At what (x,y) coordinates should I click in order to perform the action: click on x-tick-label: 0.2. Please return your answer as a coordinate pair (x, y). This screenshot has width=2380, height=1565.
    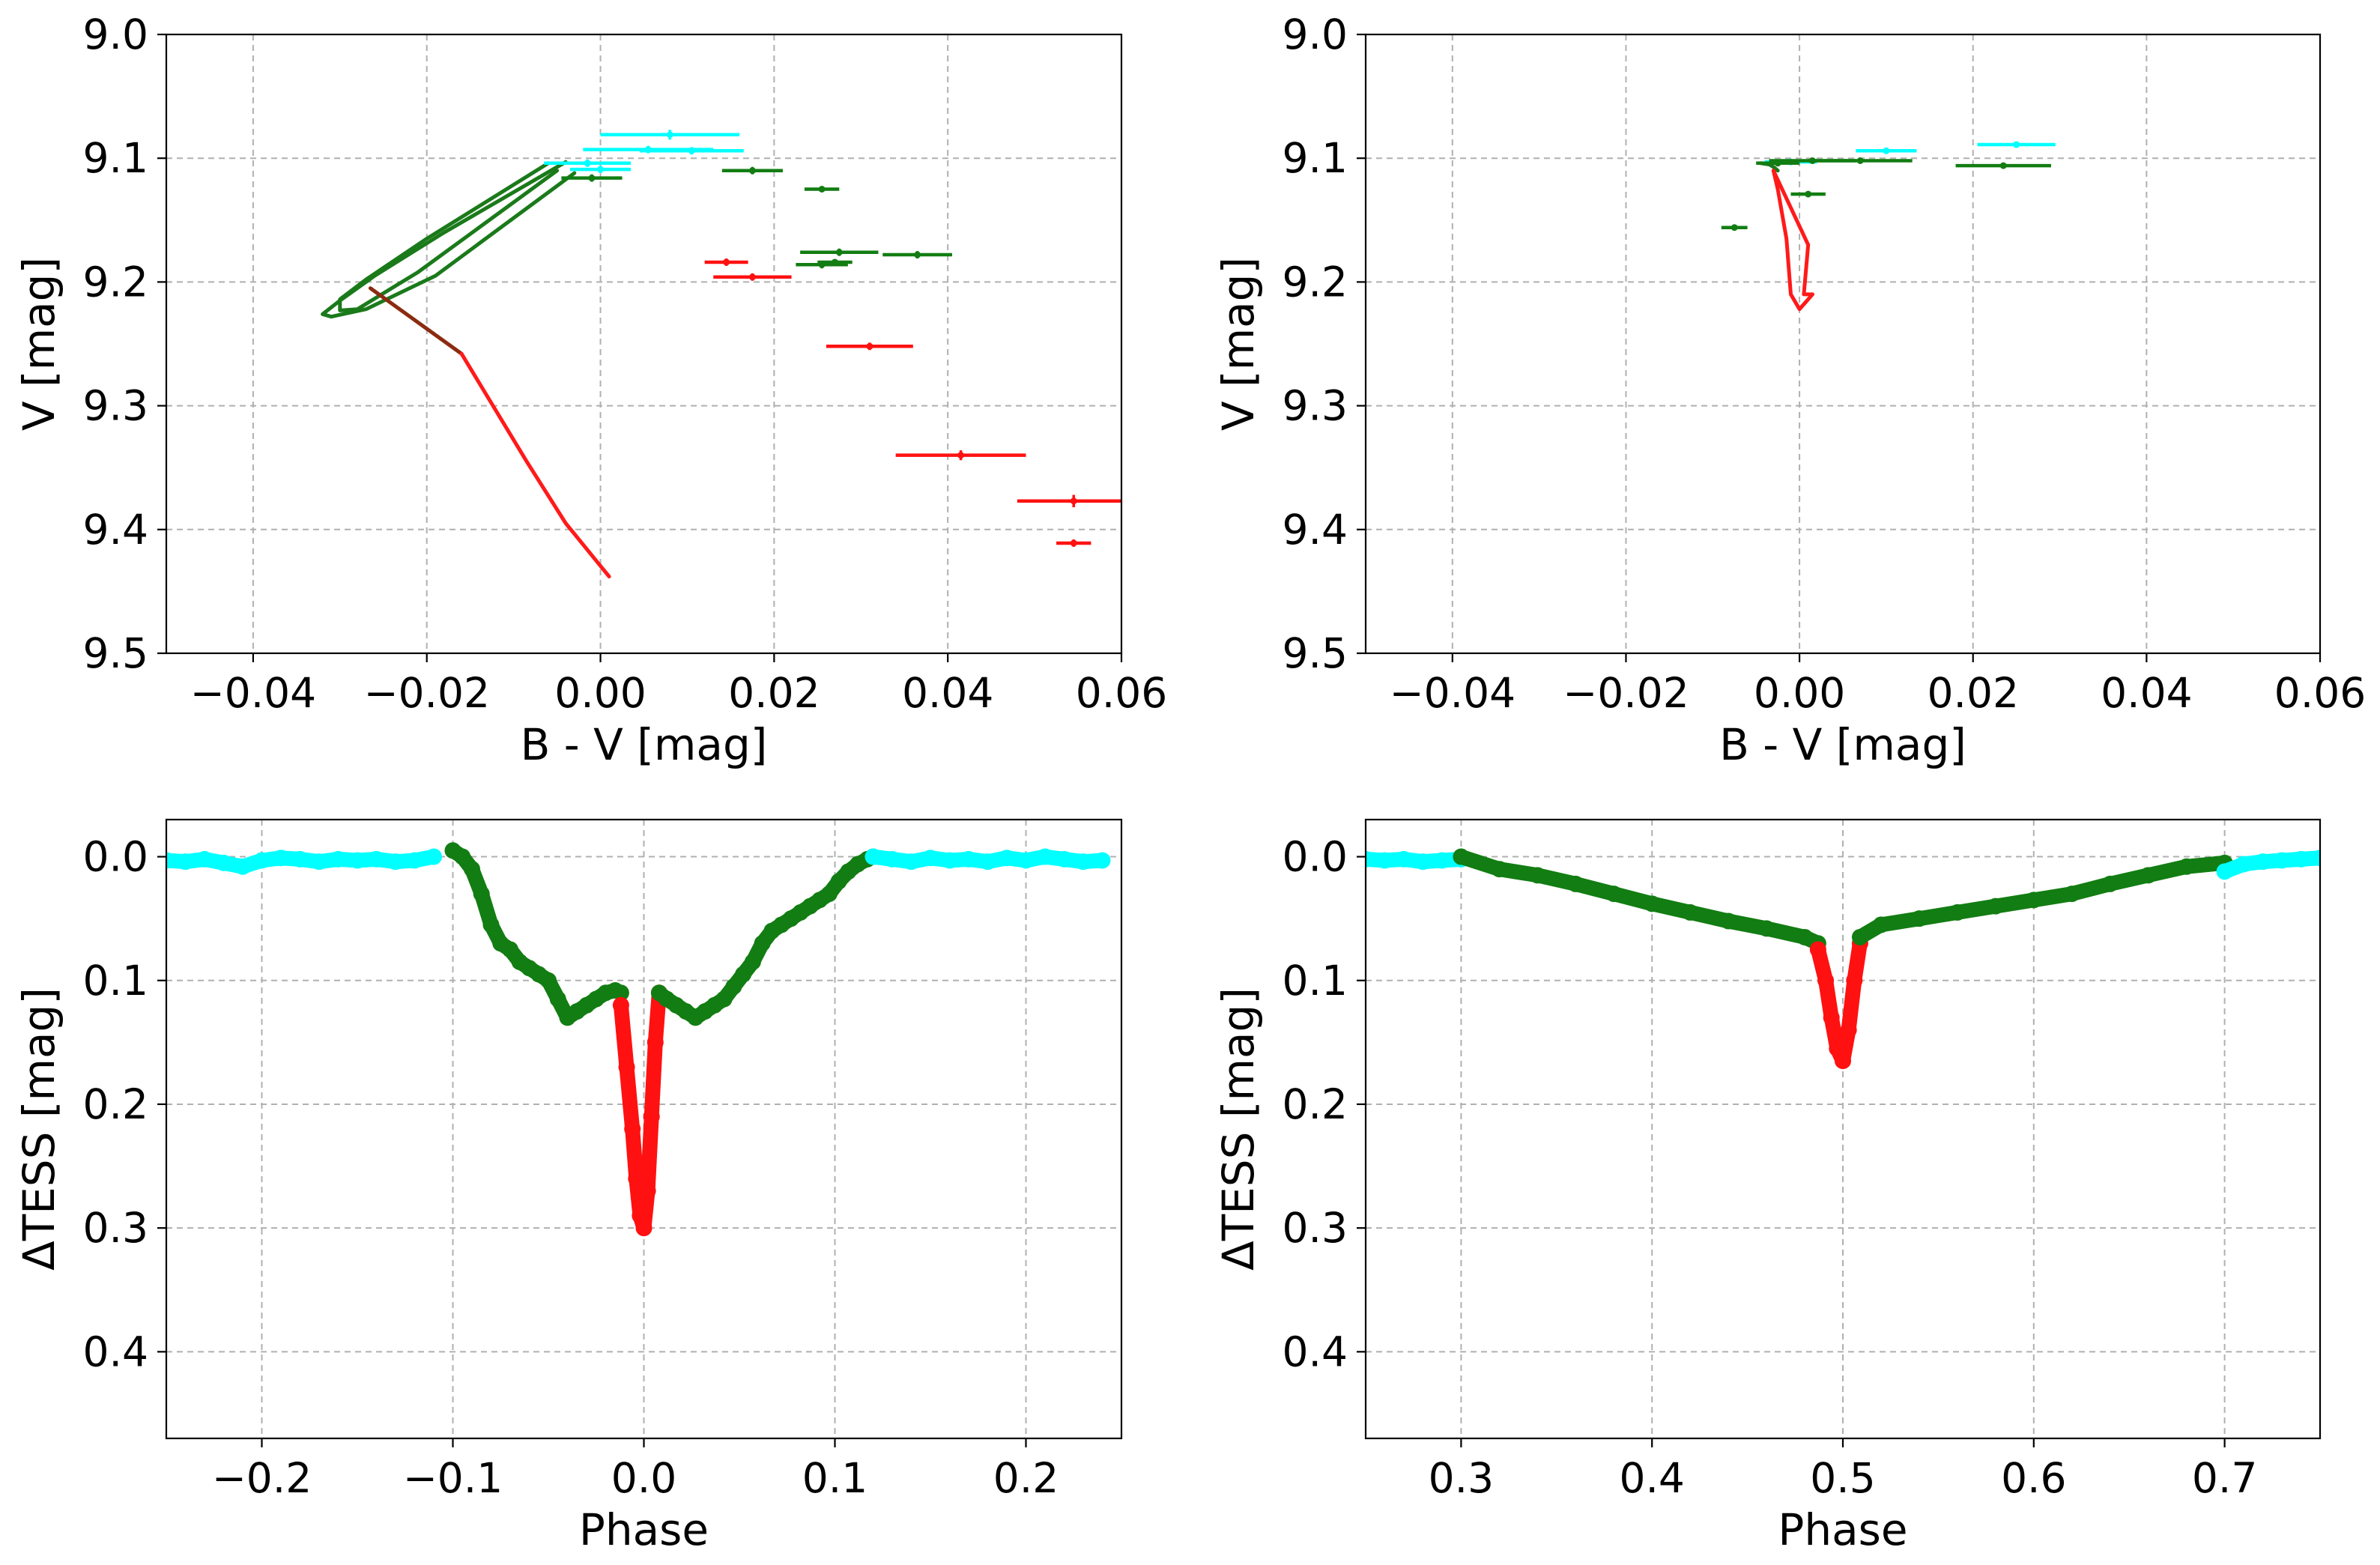
    Looking at the image, I should click on (1026, 1478).